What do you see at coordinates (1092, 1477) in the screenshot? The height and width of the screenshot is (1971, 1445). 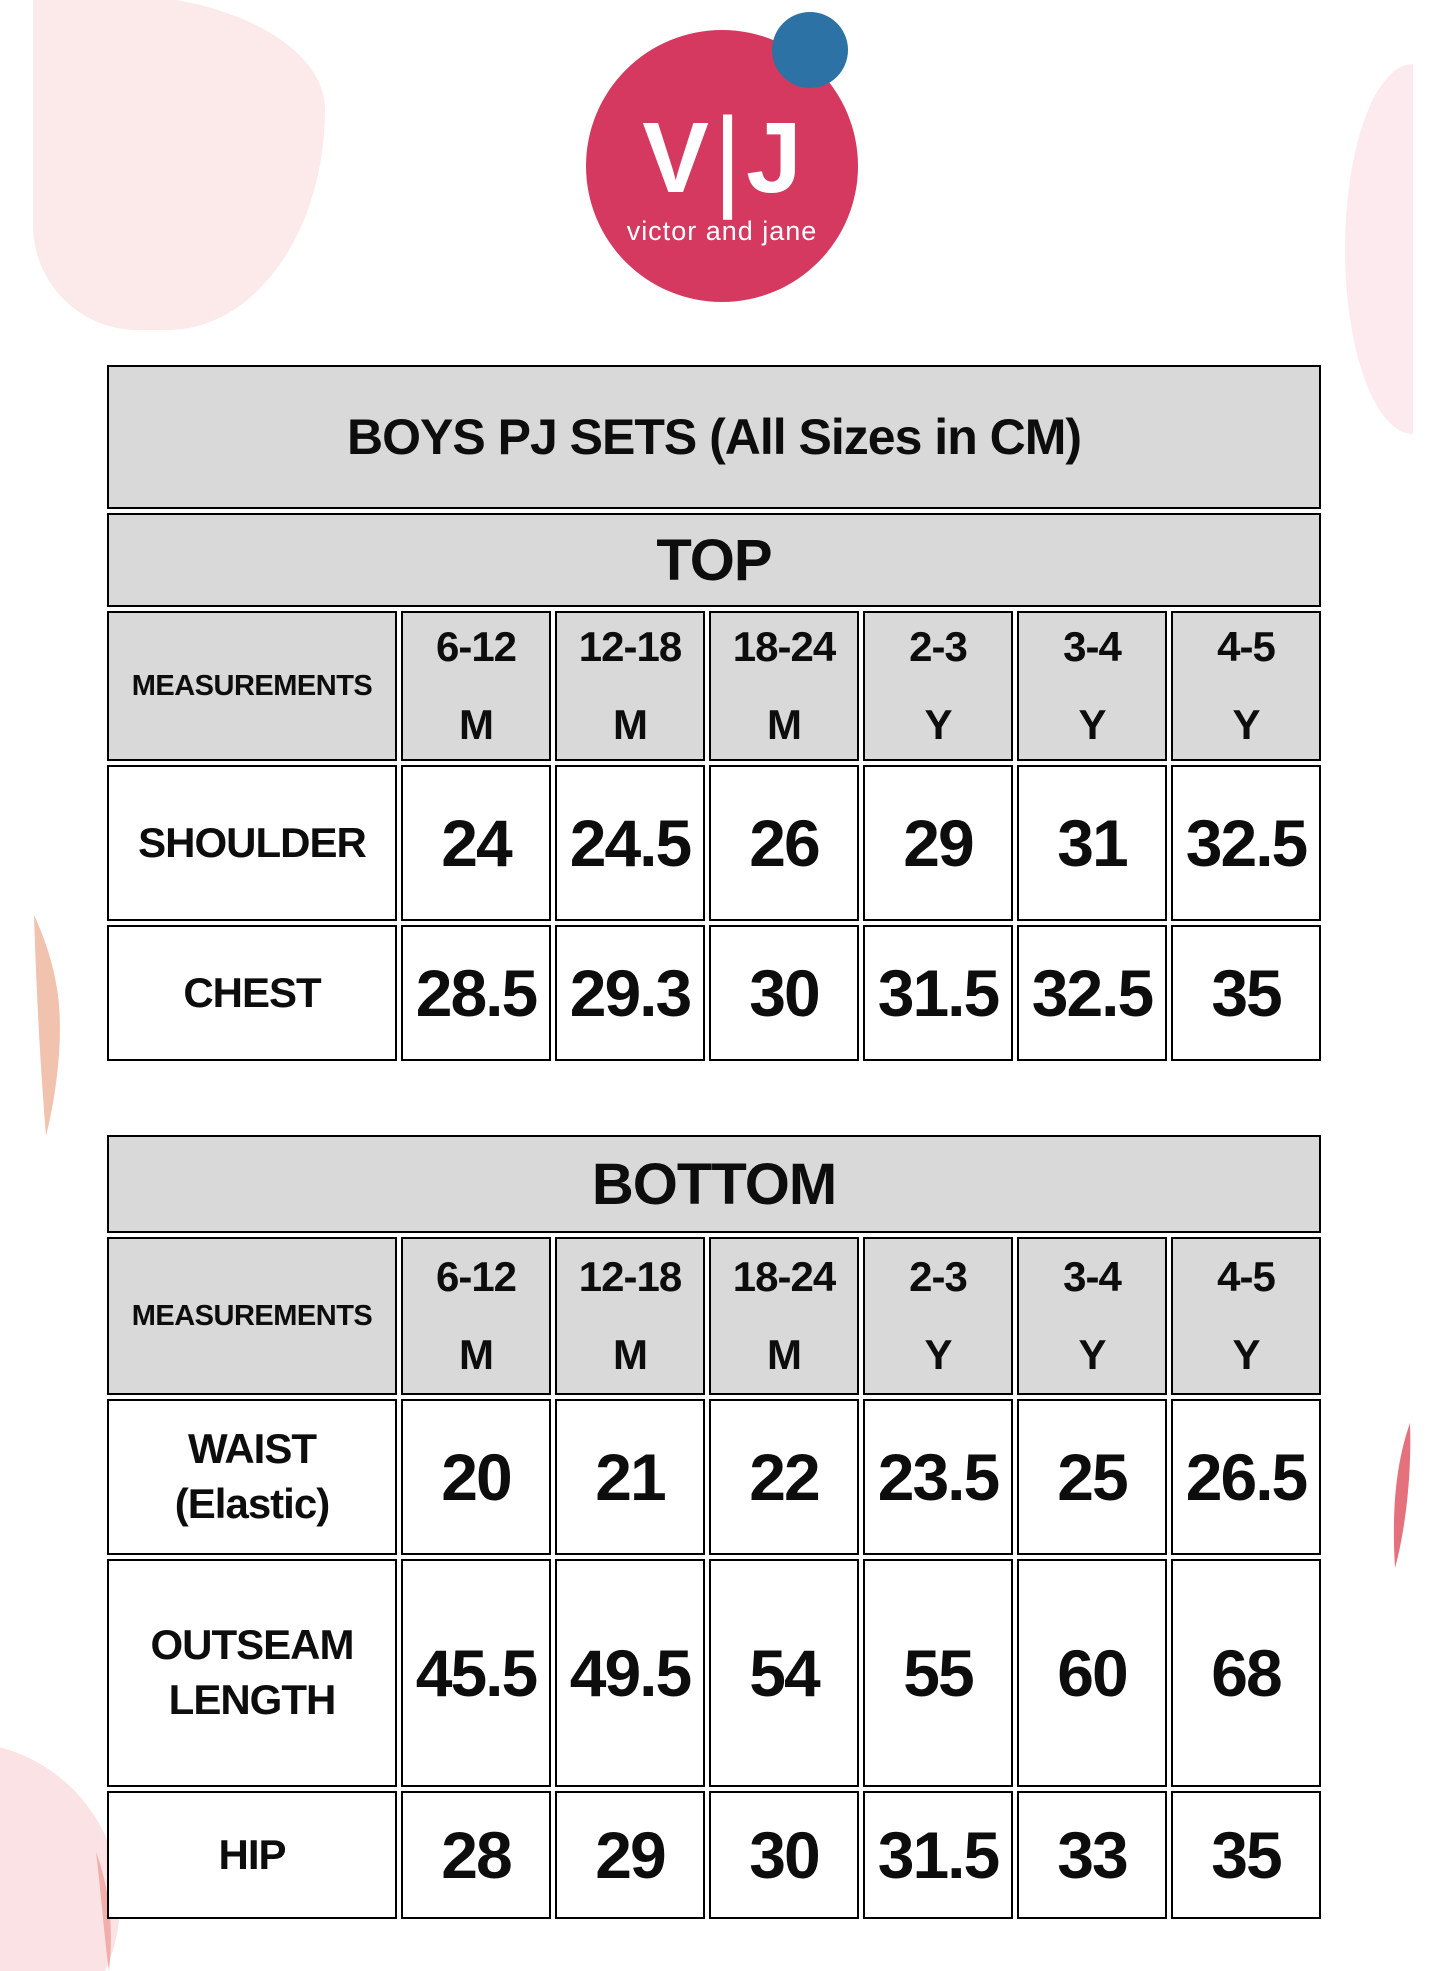 I see `size-value: 25` at bounding box center [1092, 1477].